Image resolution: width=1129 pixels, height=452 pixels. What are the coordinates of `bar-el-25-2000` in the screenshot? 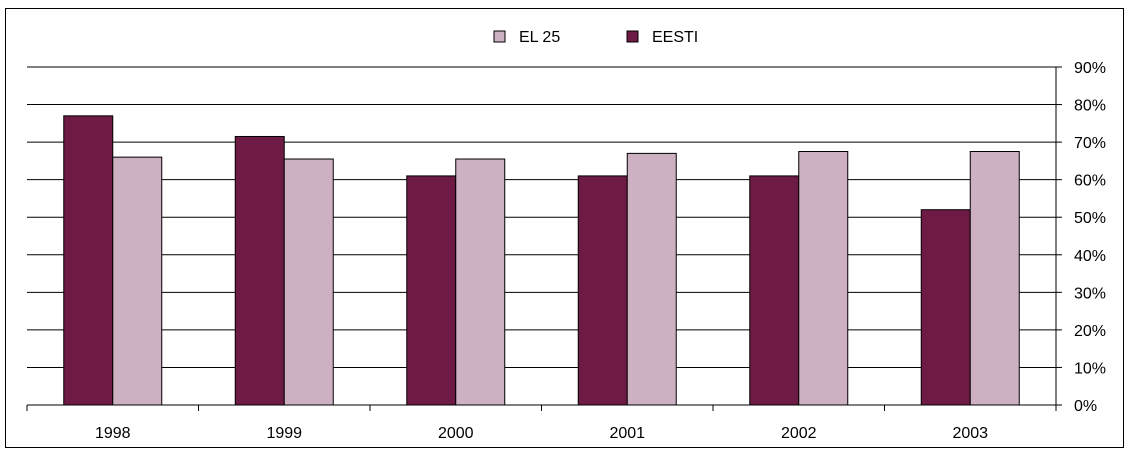 It's located at (480, 282).